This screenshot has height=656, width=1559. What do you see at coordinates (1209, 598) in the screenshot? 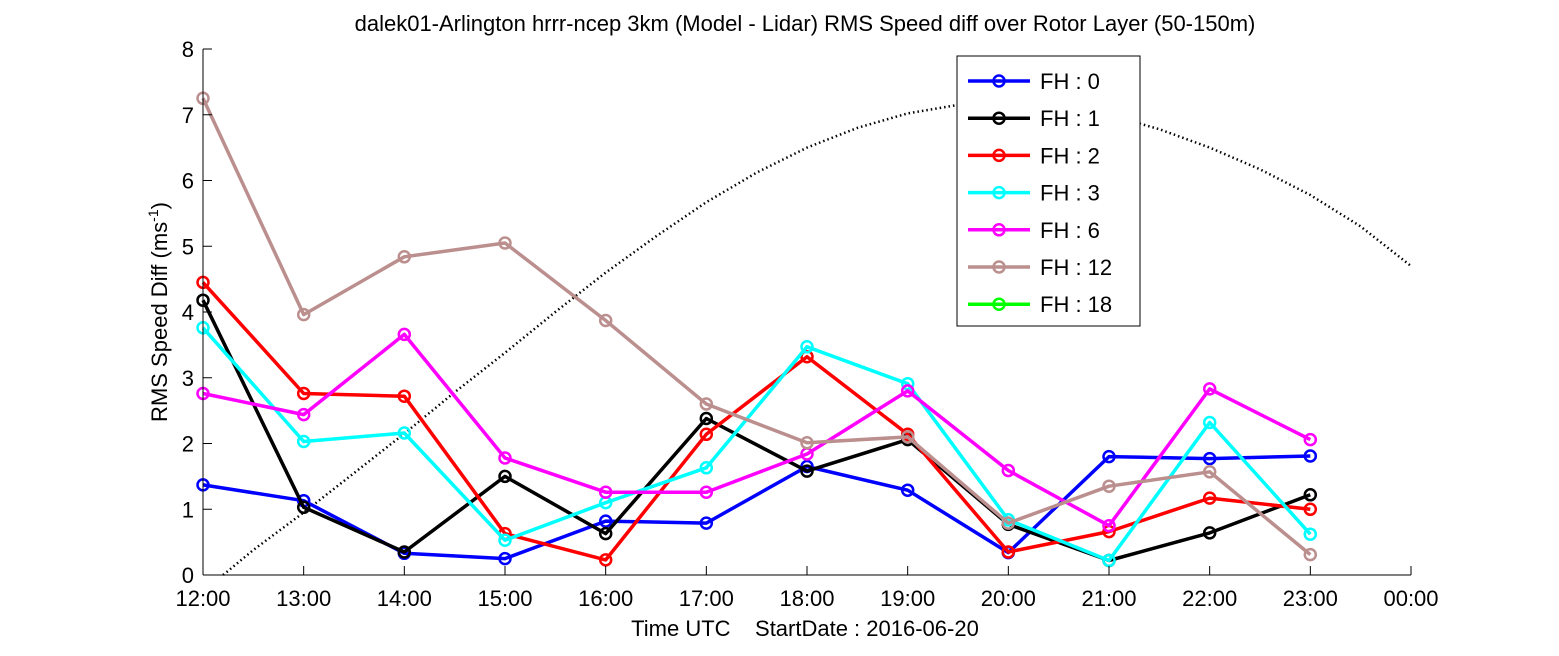
I see `x-tick-label: 22:00` at bounding box center [1209, 598].